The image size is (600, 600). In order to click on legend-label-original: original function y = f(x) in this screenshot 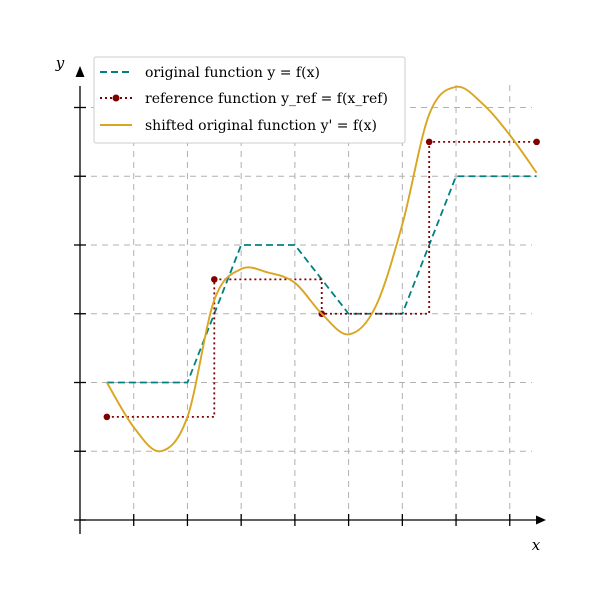, I will do `click(232, 73)`.